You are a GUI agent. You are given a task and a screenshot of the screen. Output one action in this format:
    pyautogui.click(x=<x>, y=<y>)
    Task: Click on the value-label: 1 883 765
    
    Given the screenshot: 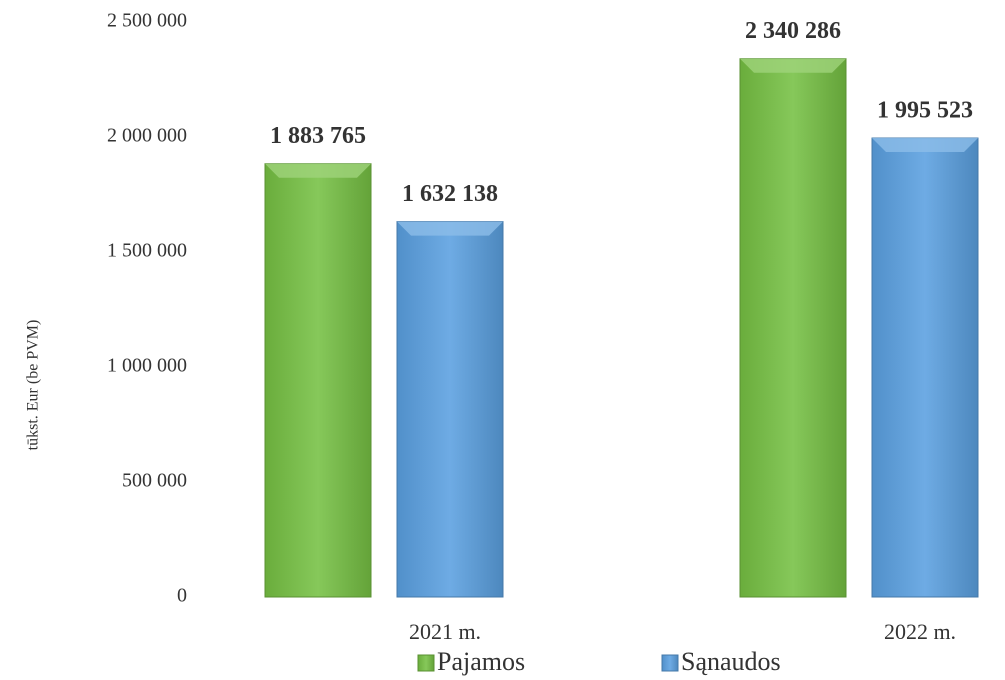 What is the action you would take?
    pyautogui.click(x=318, y=136)
    